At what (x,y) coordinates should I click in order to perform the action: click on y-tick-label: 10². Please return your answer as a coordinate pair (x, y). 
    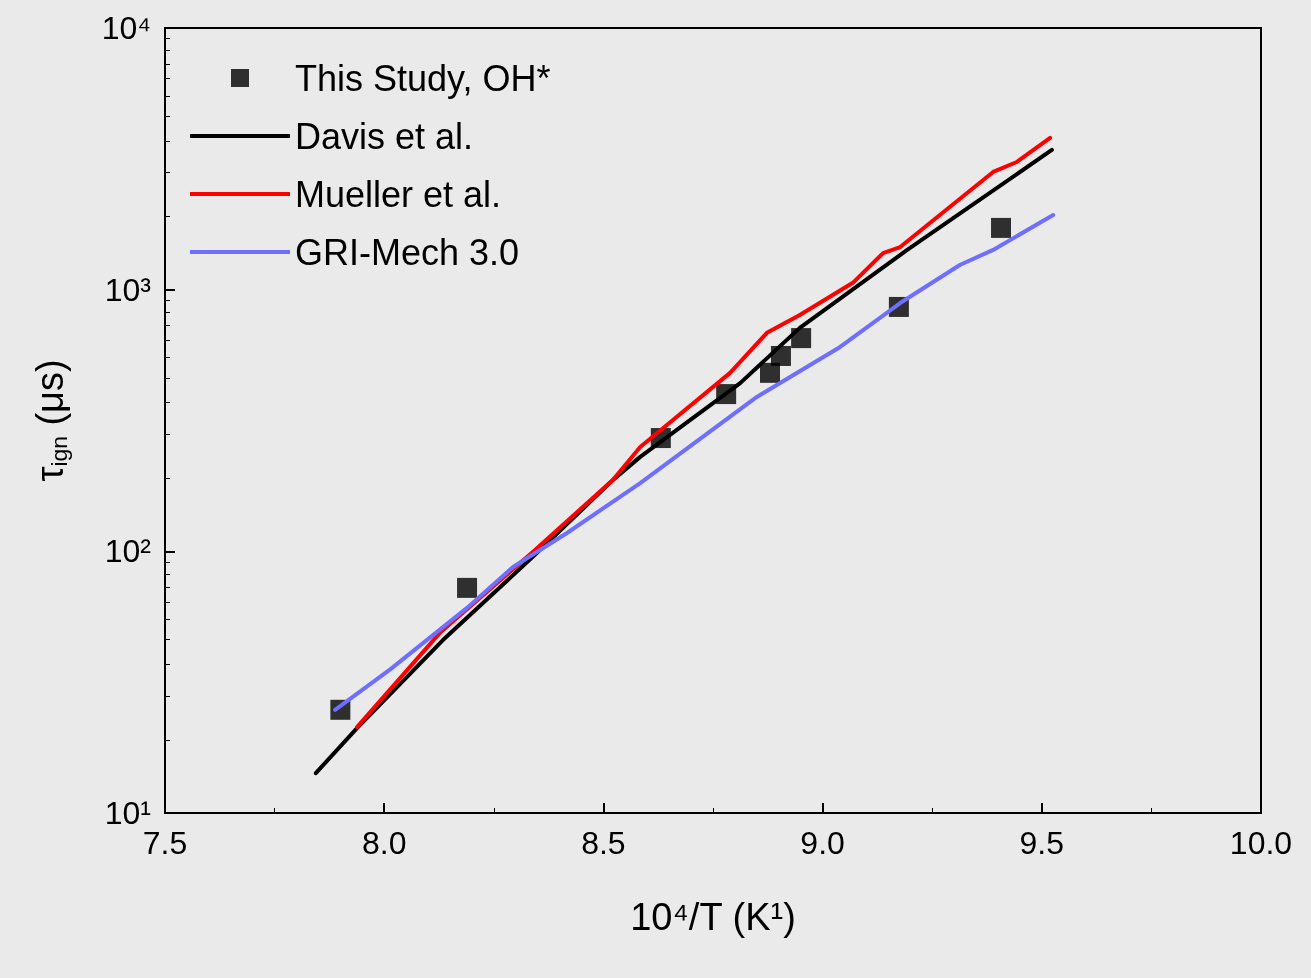
    Looking at the image, I should click on (128, 551).